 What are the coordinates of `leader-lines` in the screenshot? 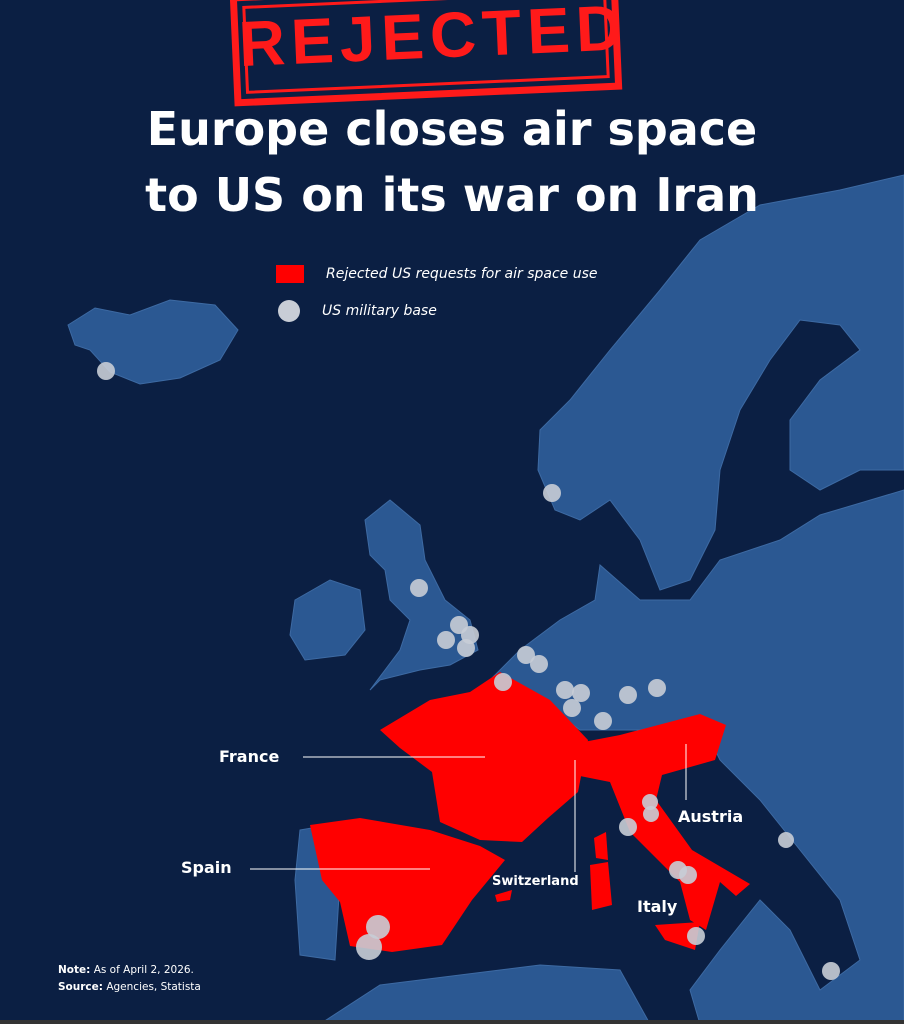 It's located at (468, 808).